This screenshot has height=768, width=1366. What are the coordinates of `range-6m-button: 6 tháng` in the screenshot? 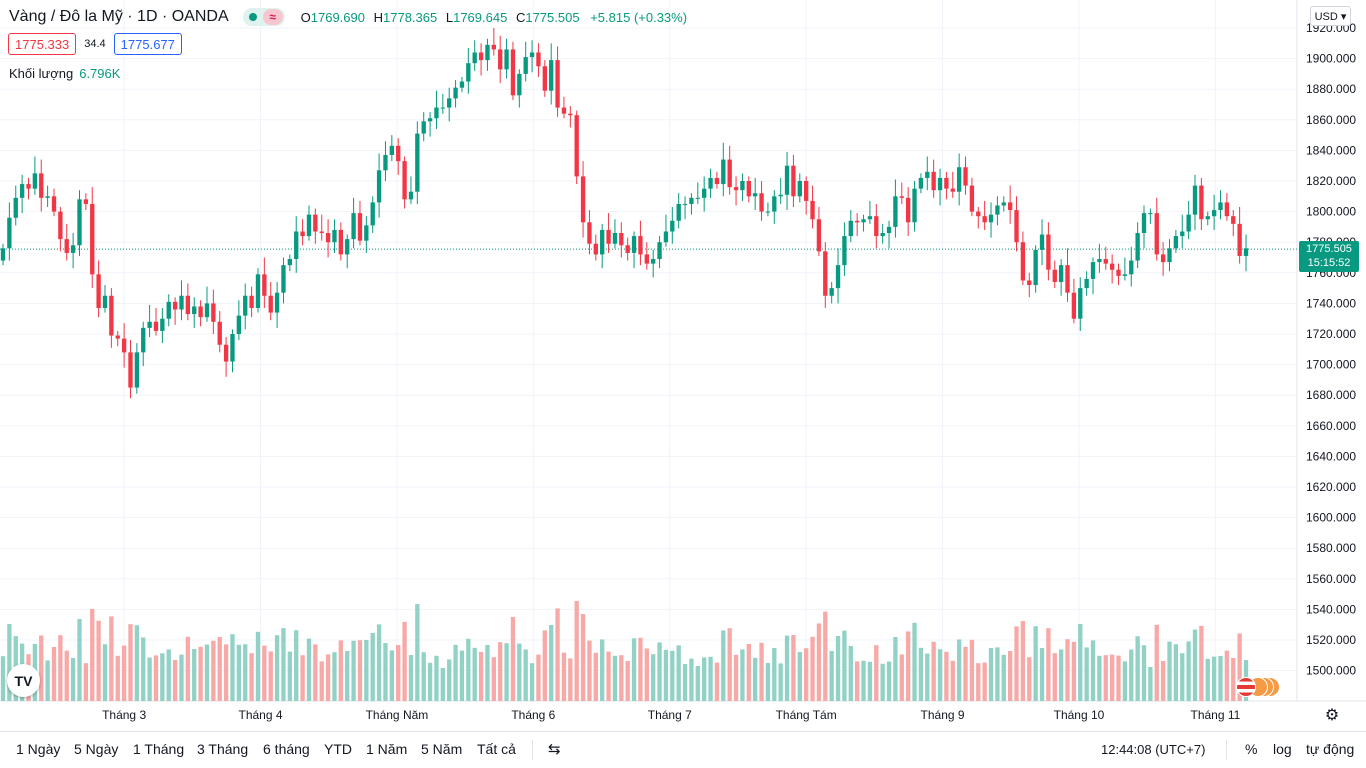 It's located at (286, 749).